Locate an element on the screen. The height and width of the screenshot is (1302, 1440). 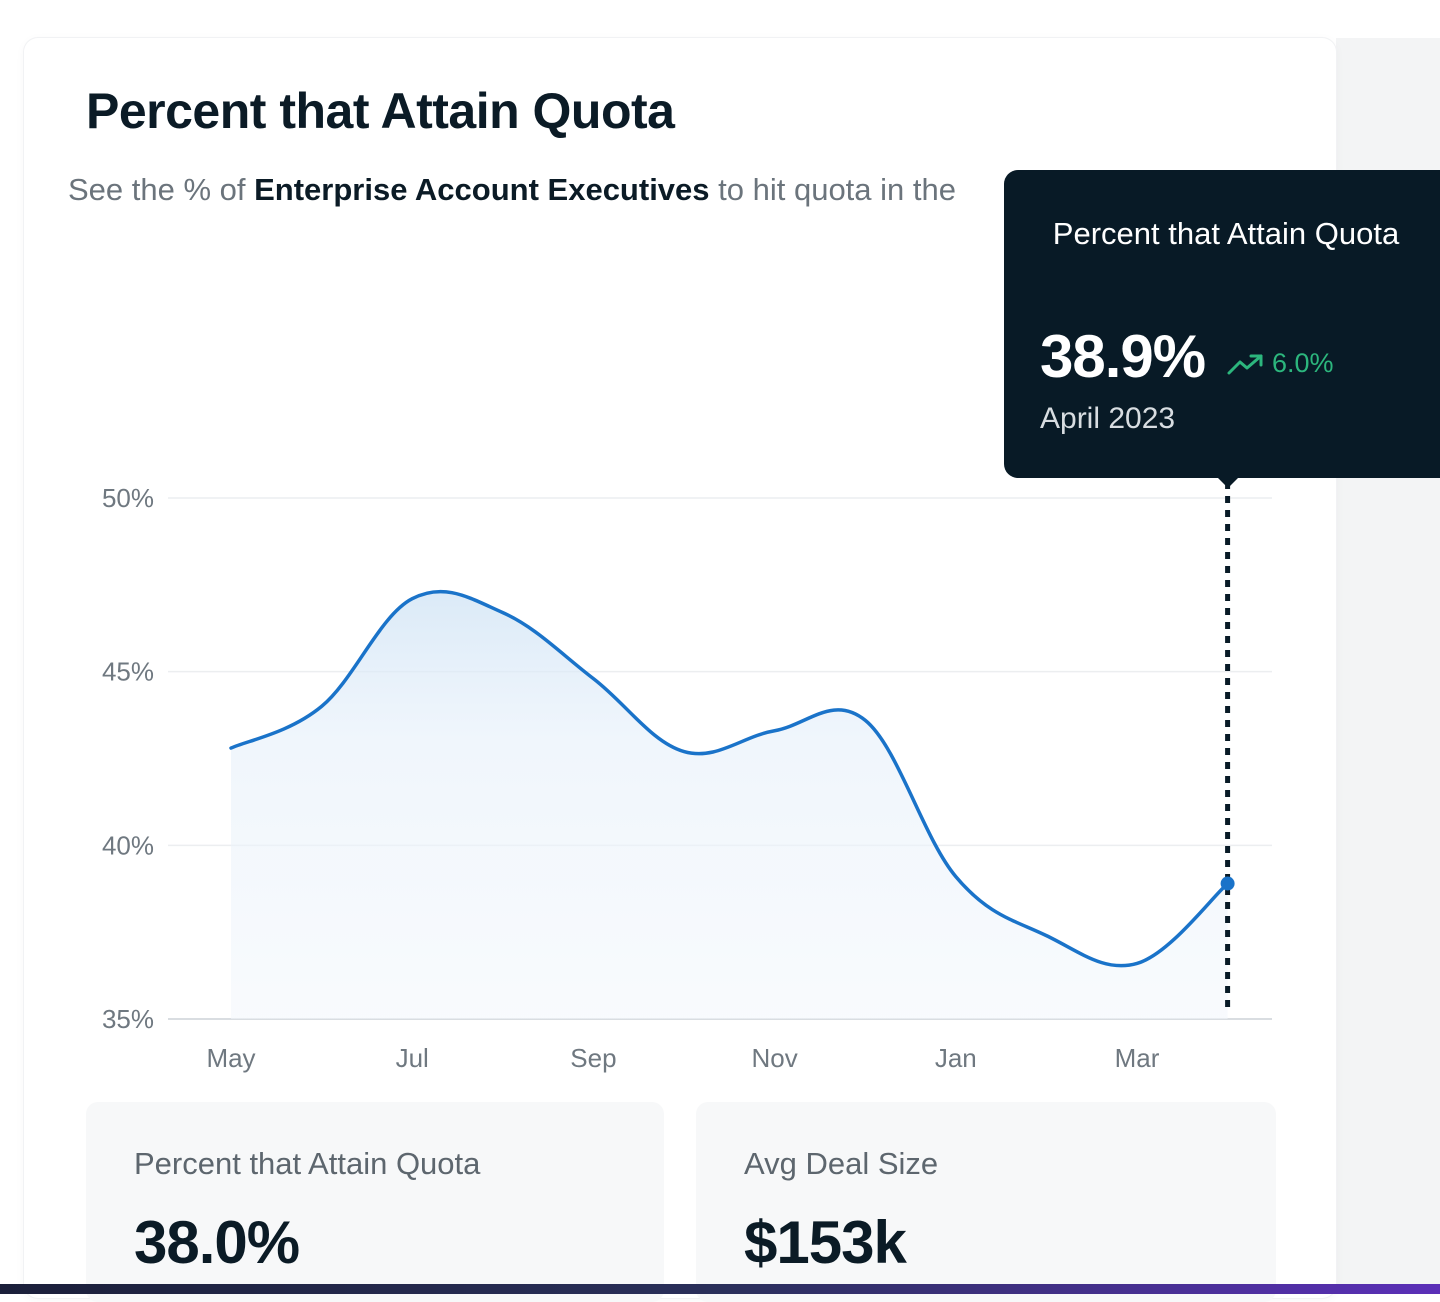
y-tick-label: 35% is located at coordinates (128, 1019).